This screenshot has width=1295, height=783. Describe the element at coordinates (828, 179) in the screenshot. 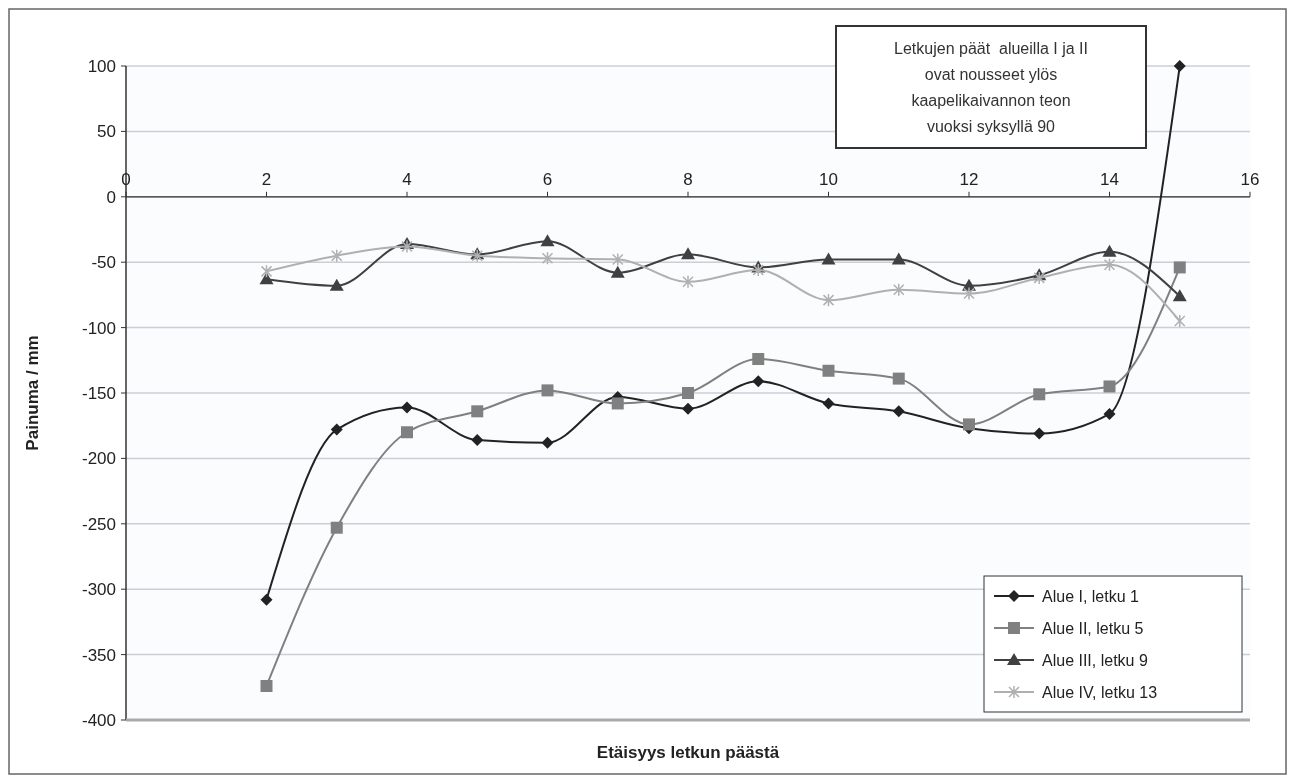

I see `x-tick-label: 10` at that location.